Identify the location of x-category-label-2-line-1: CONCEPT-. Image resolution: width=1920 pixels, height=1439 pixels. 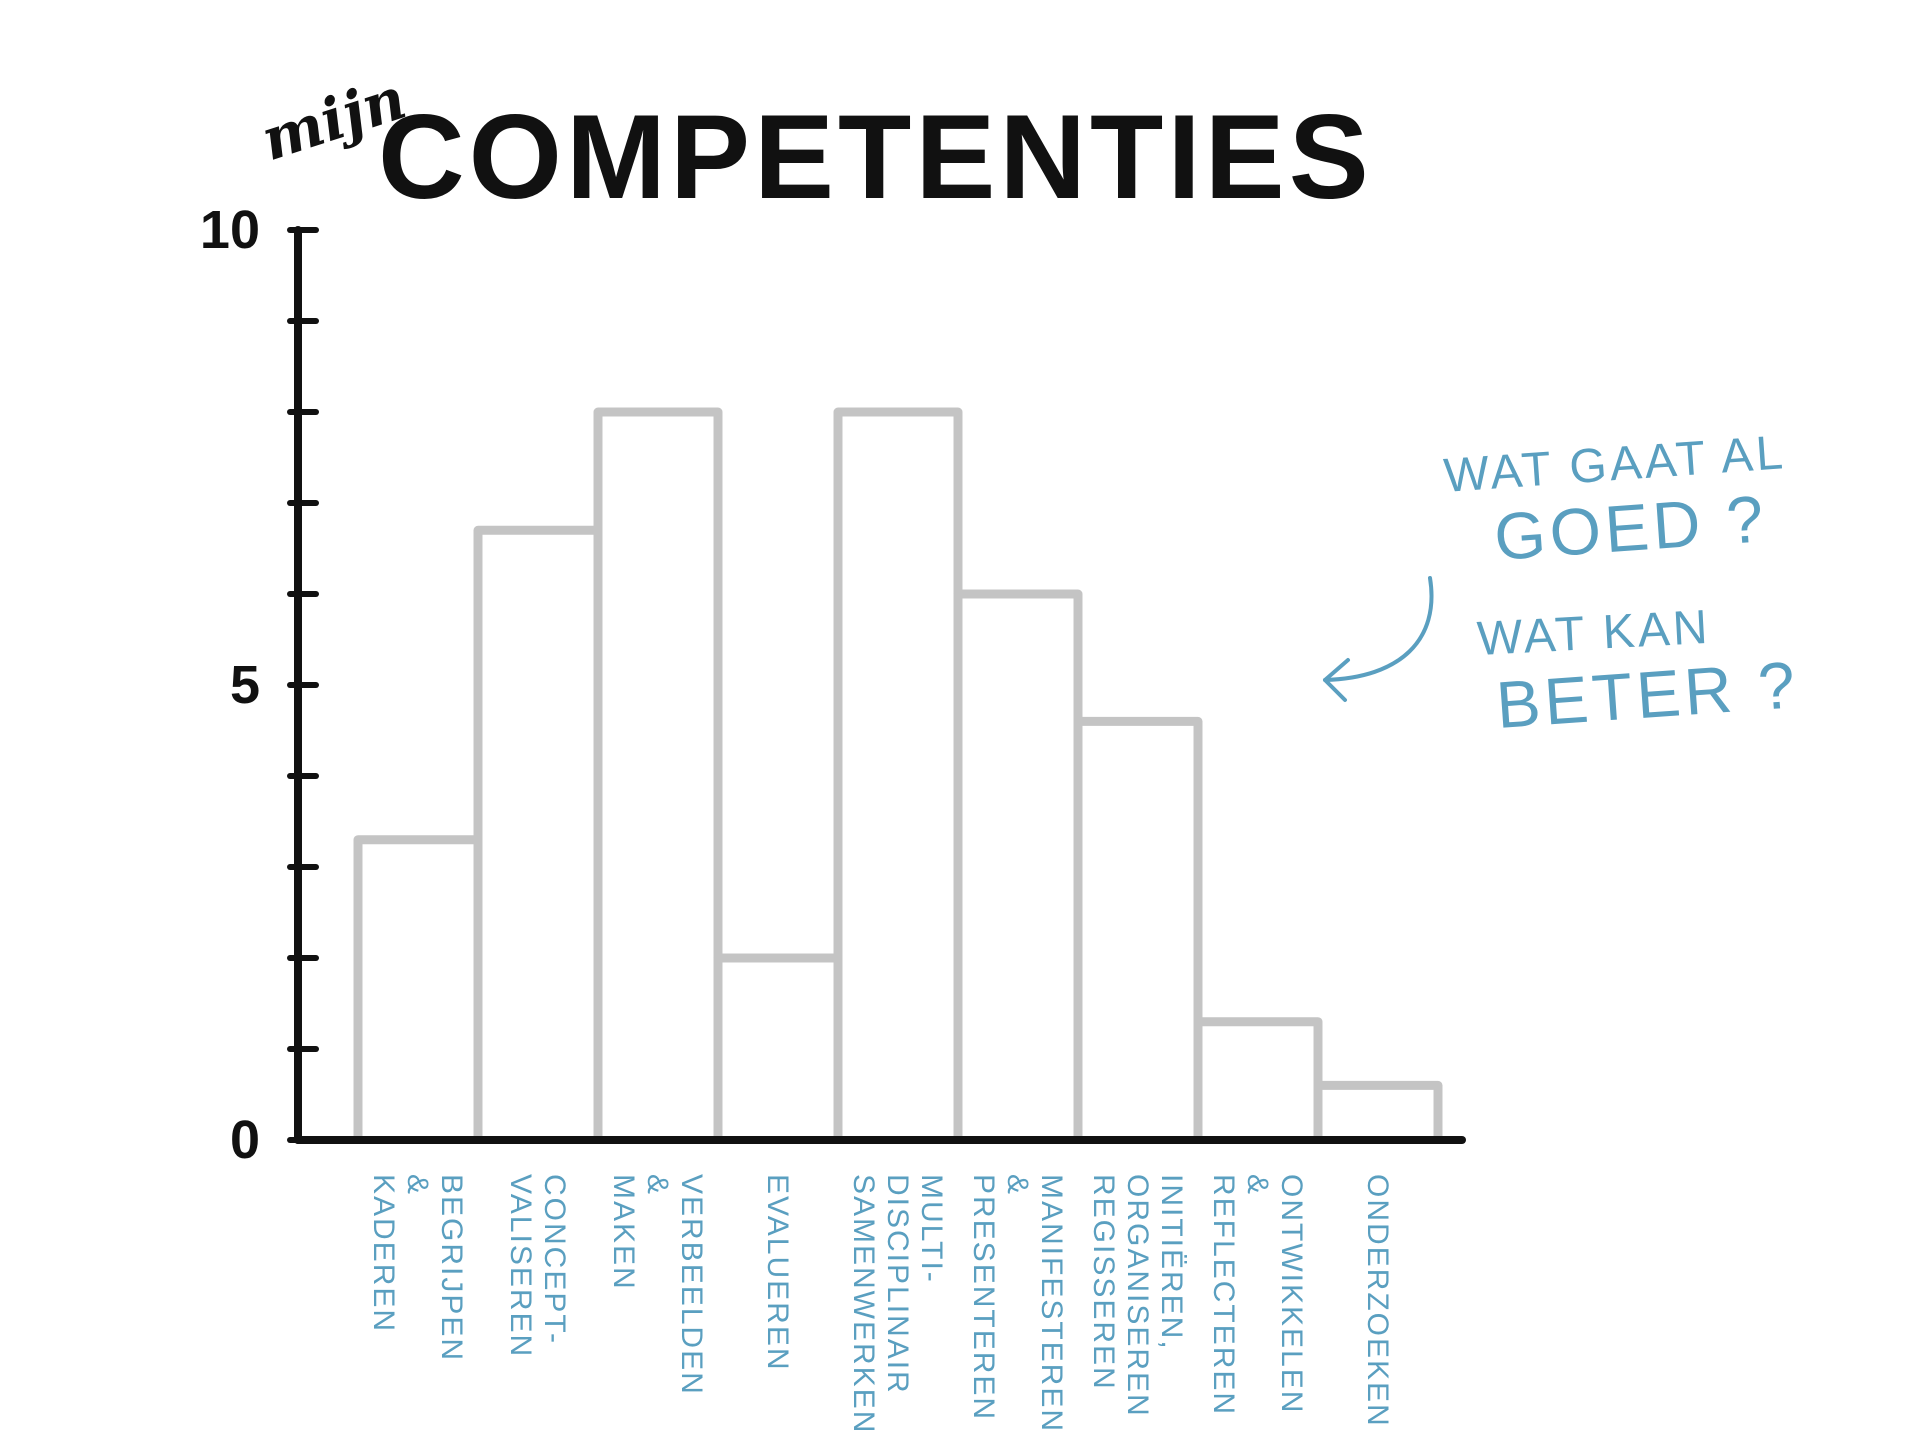
(554, 1259).